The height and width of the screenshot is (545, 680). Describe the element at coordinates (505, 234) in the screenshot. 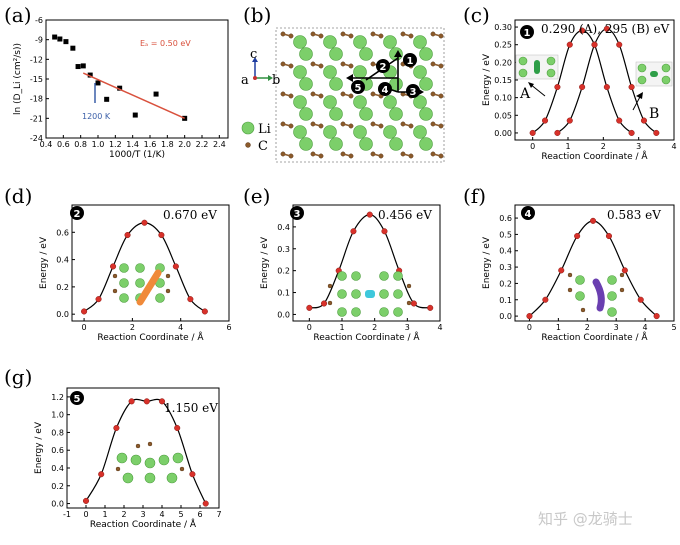

I see `y-tick-label-f: 0.5` at that location.